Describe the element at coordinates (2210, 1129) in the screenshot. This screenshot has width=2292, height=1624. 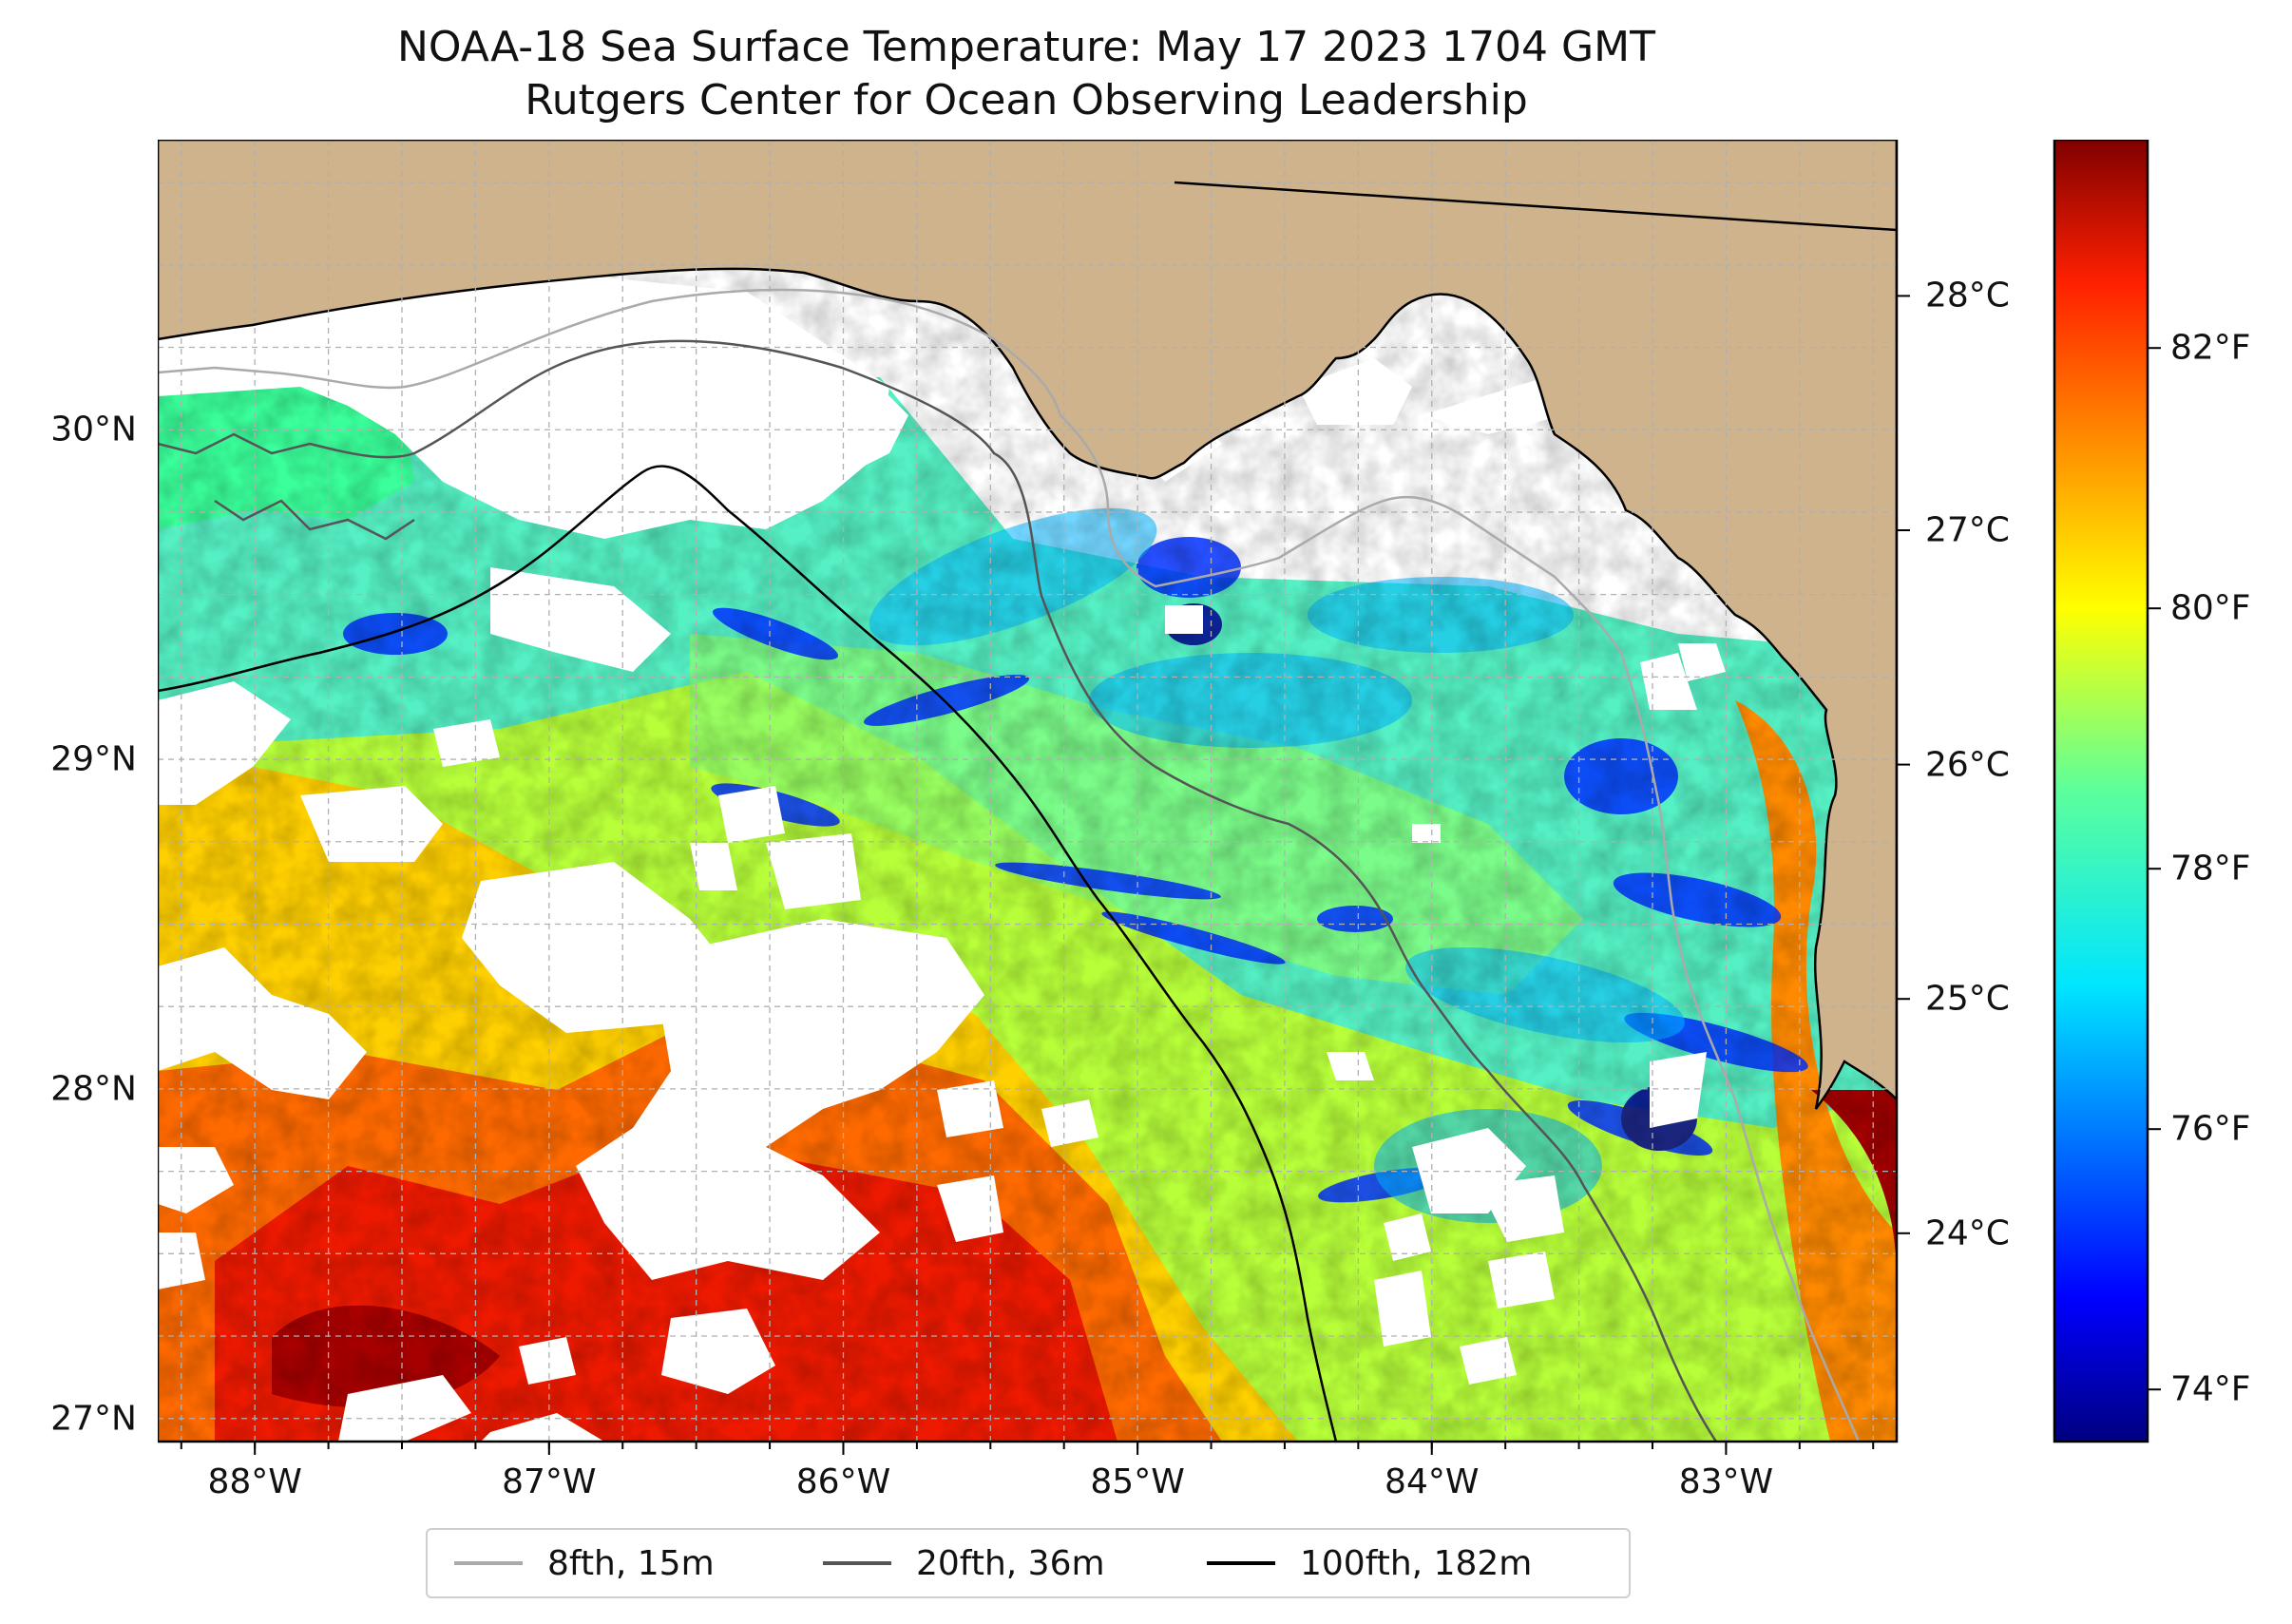
I see `colorbar-f-tick-label: 76°F` at that location.